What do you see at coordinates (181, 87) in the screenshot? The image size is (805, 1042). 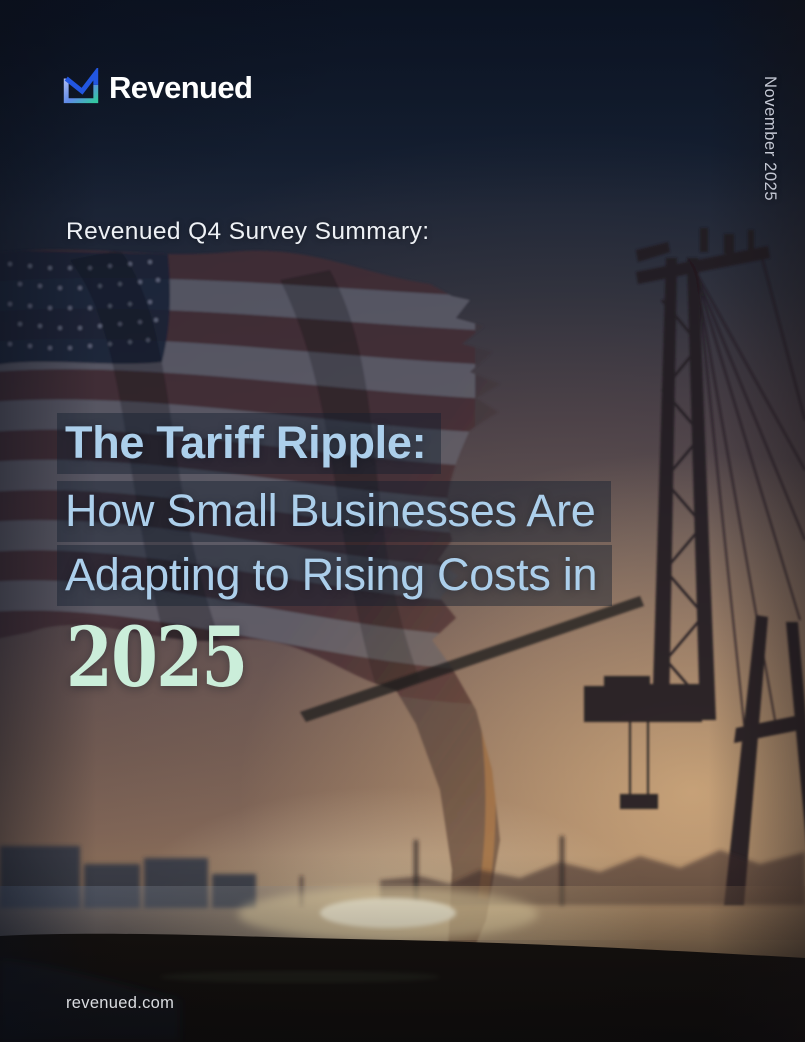 I see `logo-wordmark: Revenued` at bounding box center [181, 87].